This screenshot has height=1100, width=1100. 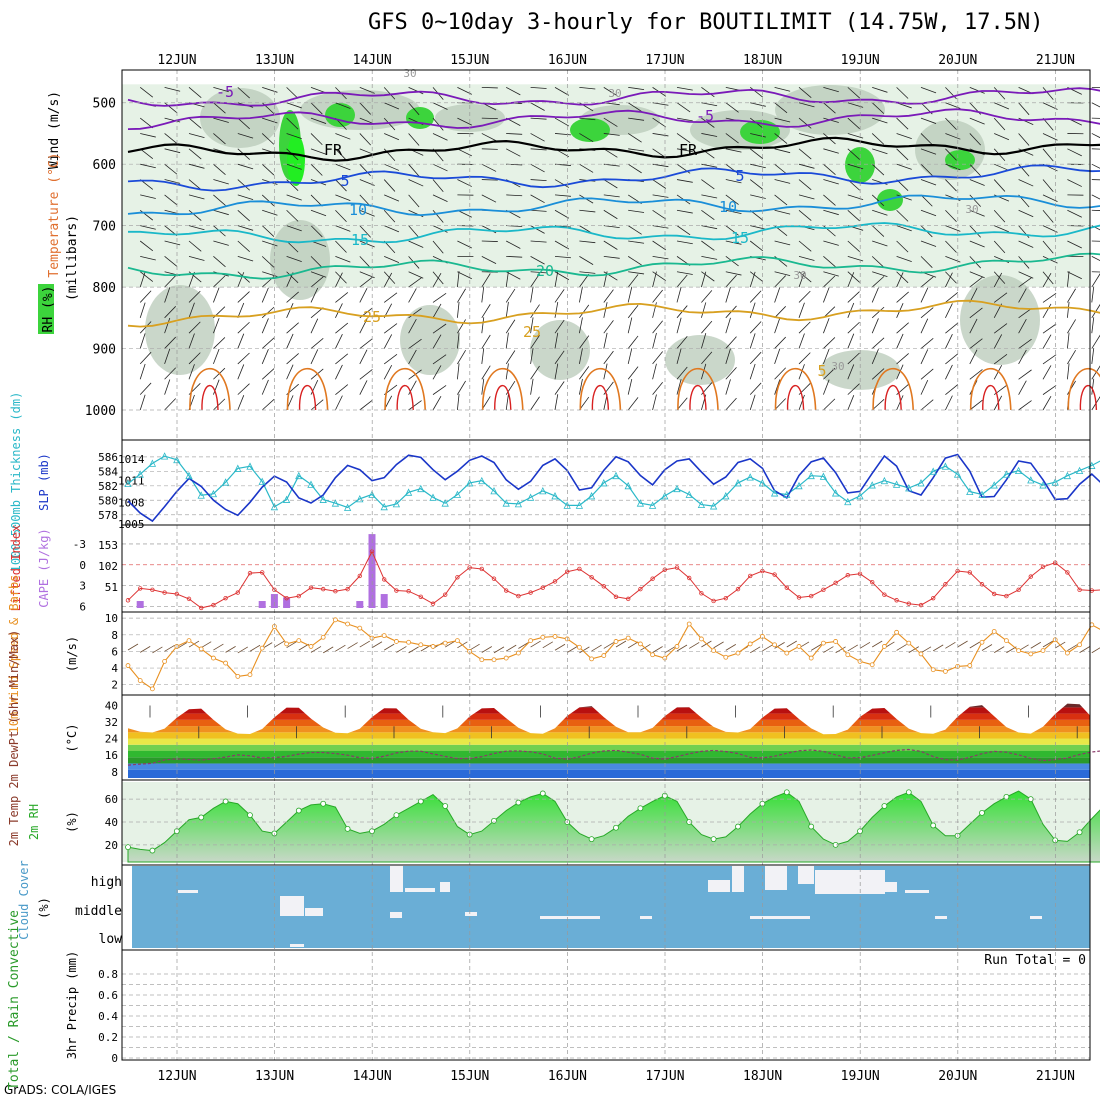 What do you see at coordinates (111, 587) in the screenshot?
I see `cape-ytick: 51` at bounding box center [111, 587].